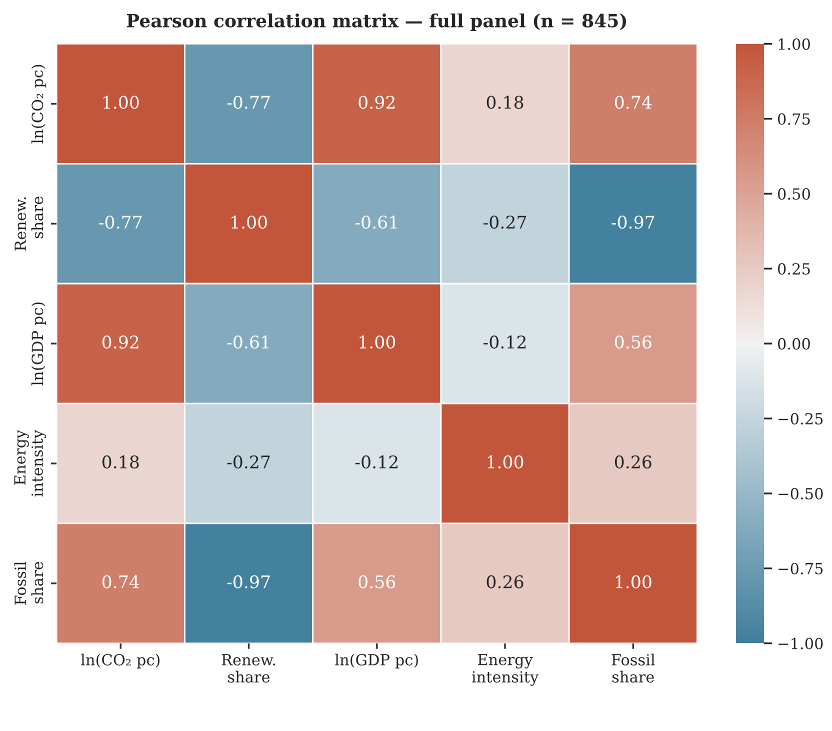 This screenshot has width=832, height=731. What do you see at coordinates (29, 223) in the screenshot?
I see `y-tick-label: Renew. share` at bounding box center [29, 223].